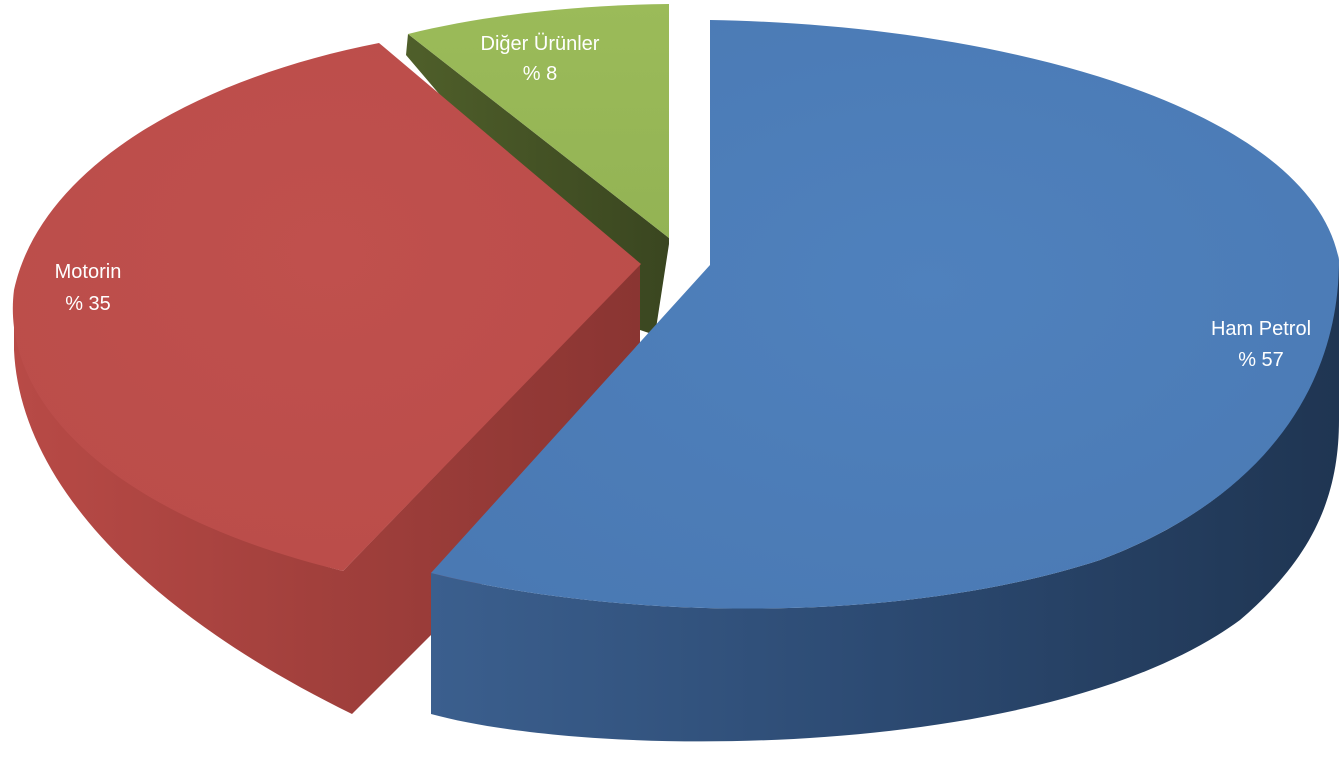 This screenshot has height=758, width=1339. What do you see at coordinates (1261, 360) in the screenshot?
I see `label-ham-petrol-value: % 57` at bounding box center [1261, 360].